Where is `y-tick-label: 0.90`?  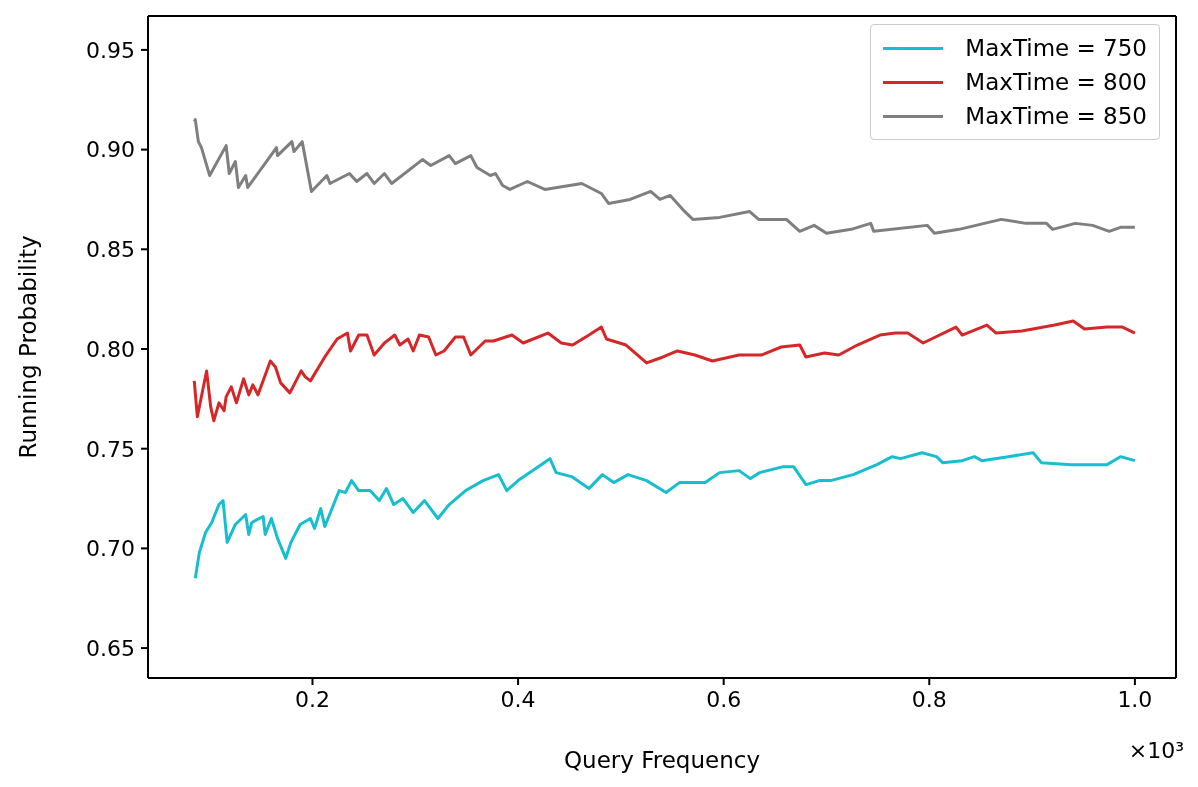
y-tick-label: 0.90 is located at coordinates (110, 150).